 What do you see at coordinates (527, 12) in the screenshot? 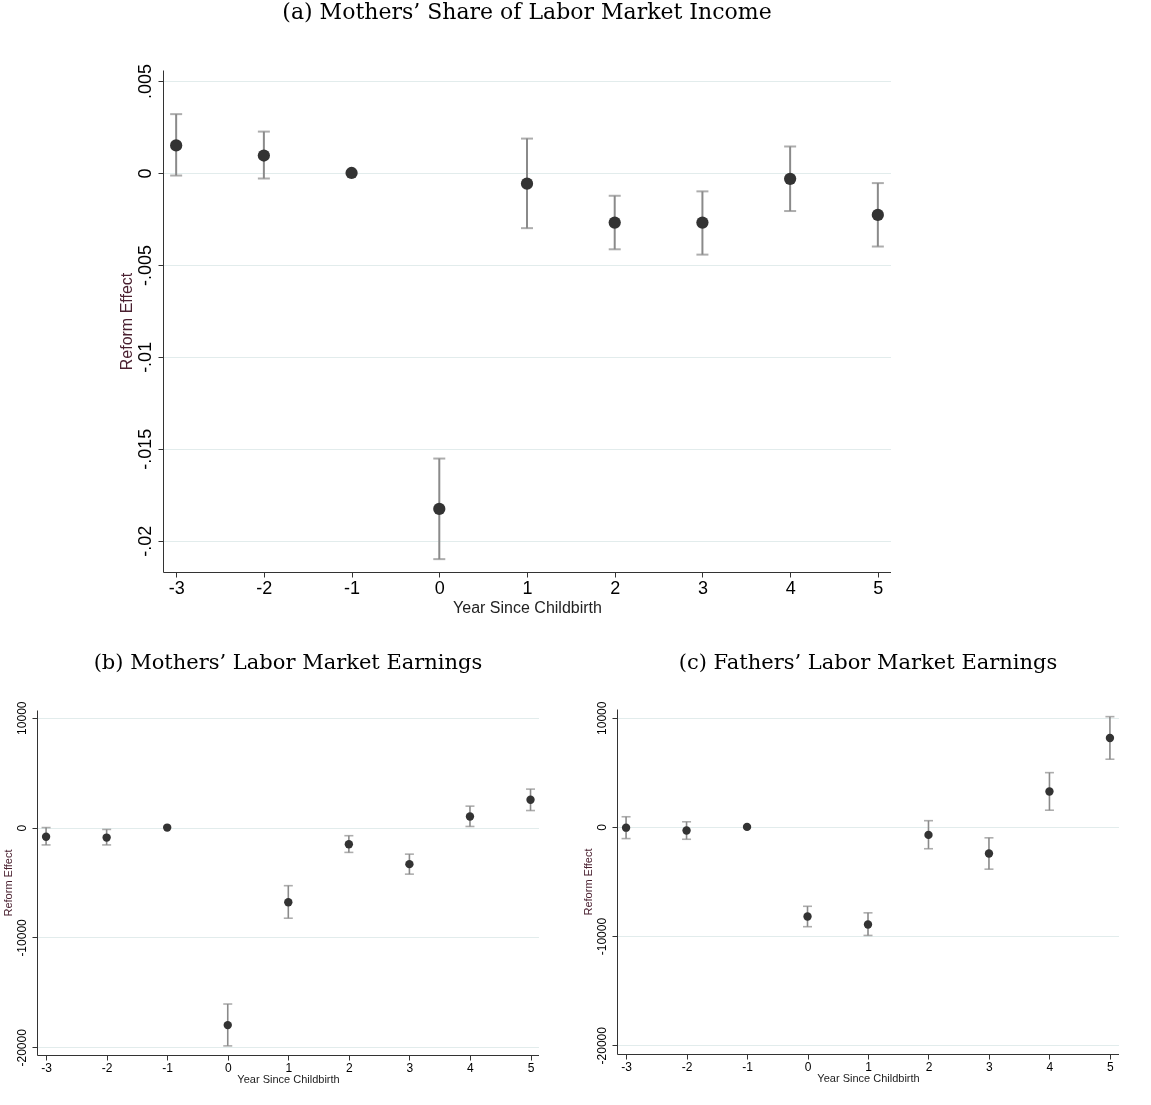
I see `chart-title: (a) Mothers’ Share of Labor Market Income` at bounding box center [527, 12].